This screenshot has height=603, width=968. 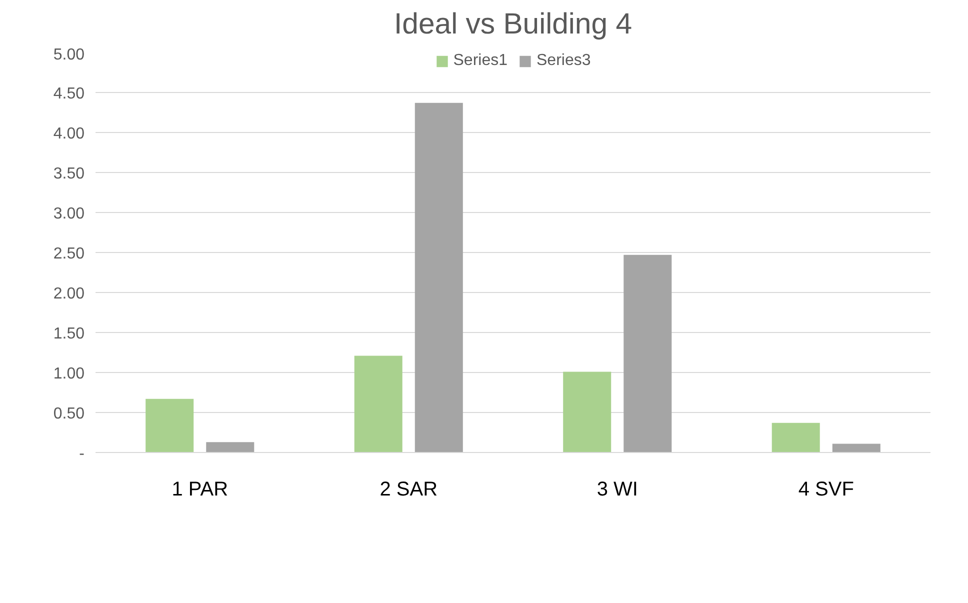 What do you see at coordinates (69, 174) in the screenshot?
I see `y-tick-label: 3.50` at bounding box center [69, 174].